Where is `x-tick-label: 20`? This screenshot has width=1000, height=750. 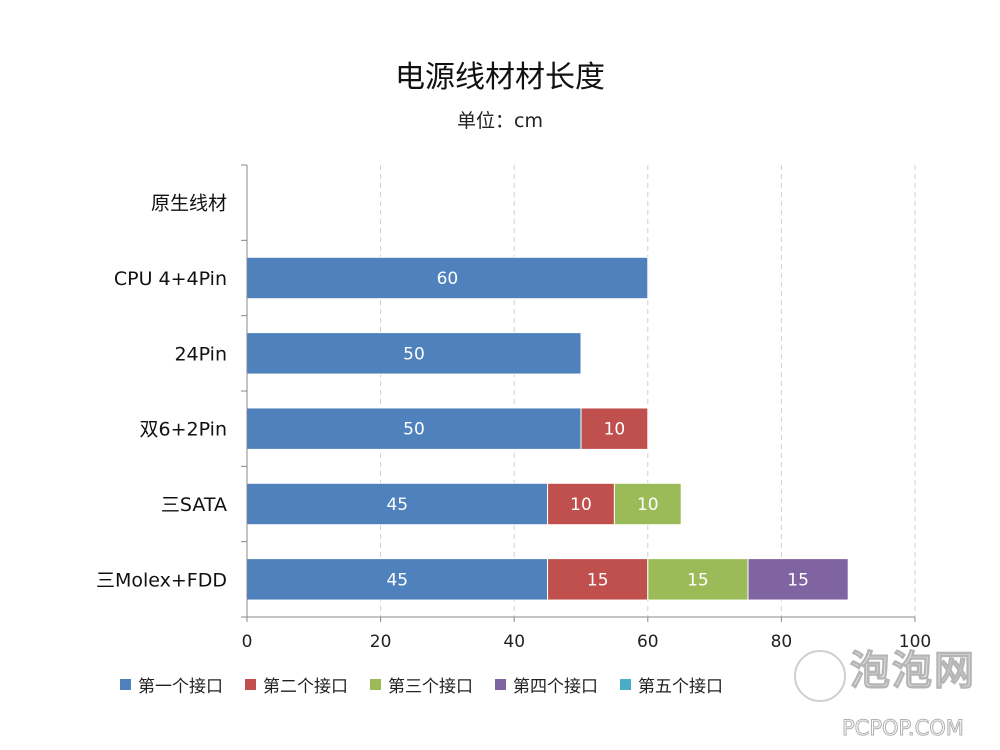
x-tick-label: 20 is located at coordinates (381, 642).